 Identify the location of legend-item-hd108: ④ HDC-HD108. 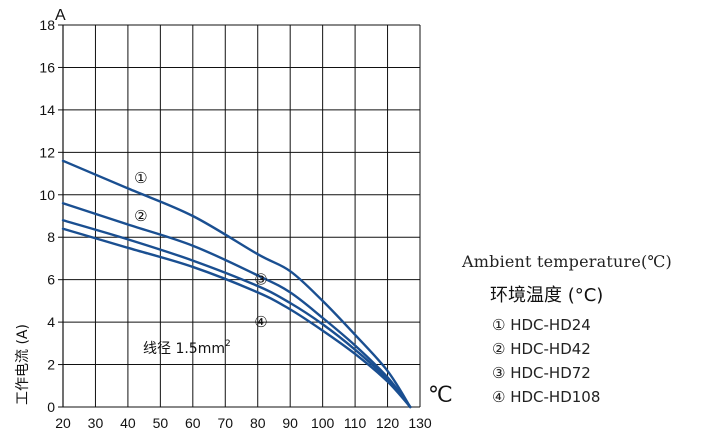
(546, 397).